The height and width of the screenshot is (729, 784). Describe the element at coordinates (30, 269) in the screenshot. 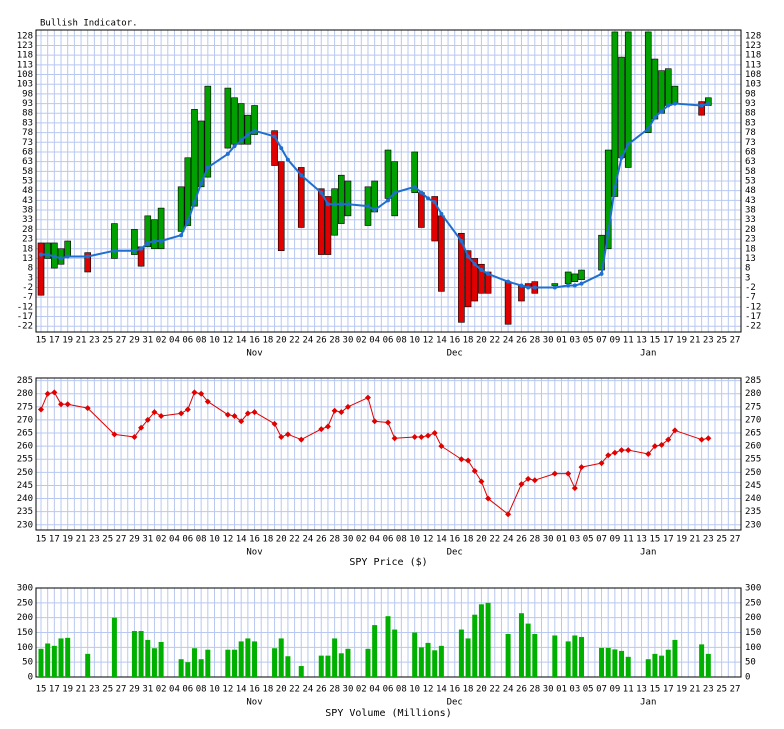

I see `y-tick-label: 8` at that location.